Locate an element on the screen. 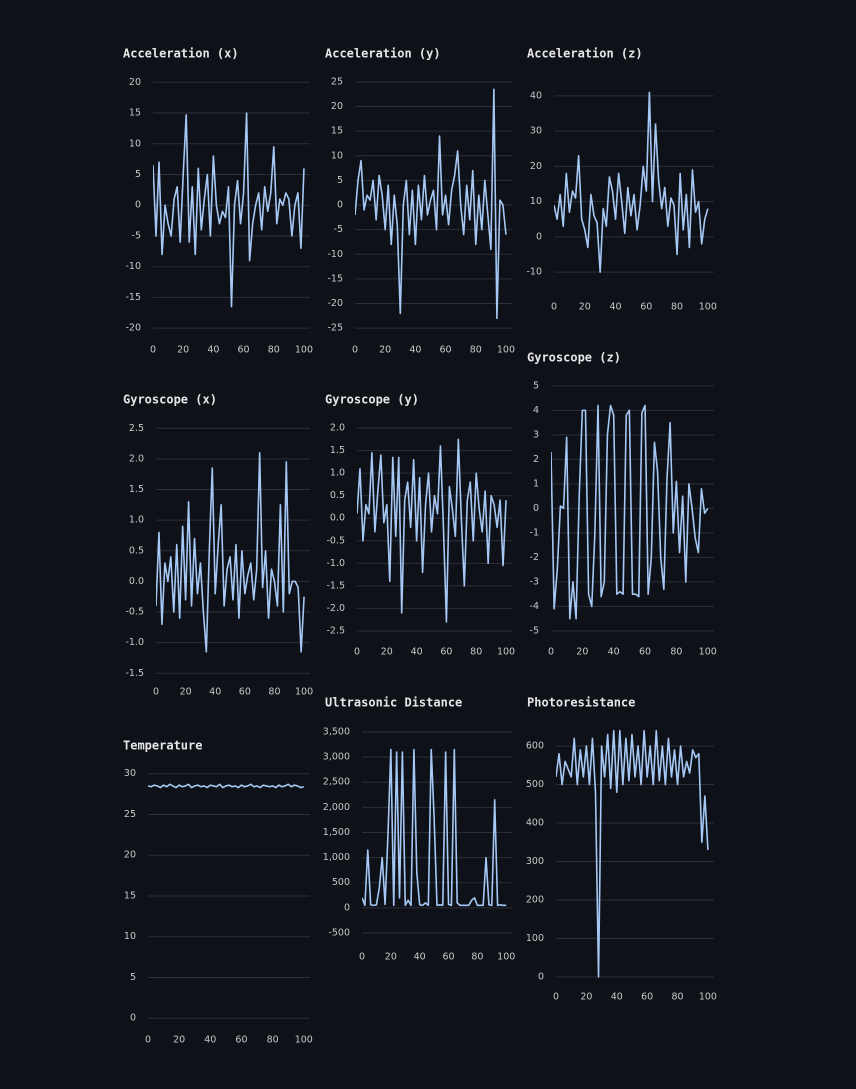 This screenshot has height=1089, width=856. y-tick-label: 1.5 is located at coordinates (337, 450).